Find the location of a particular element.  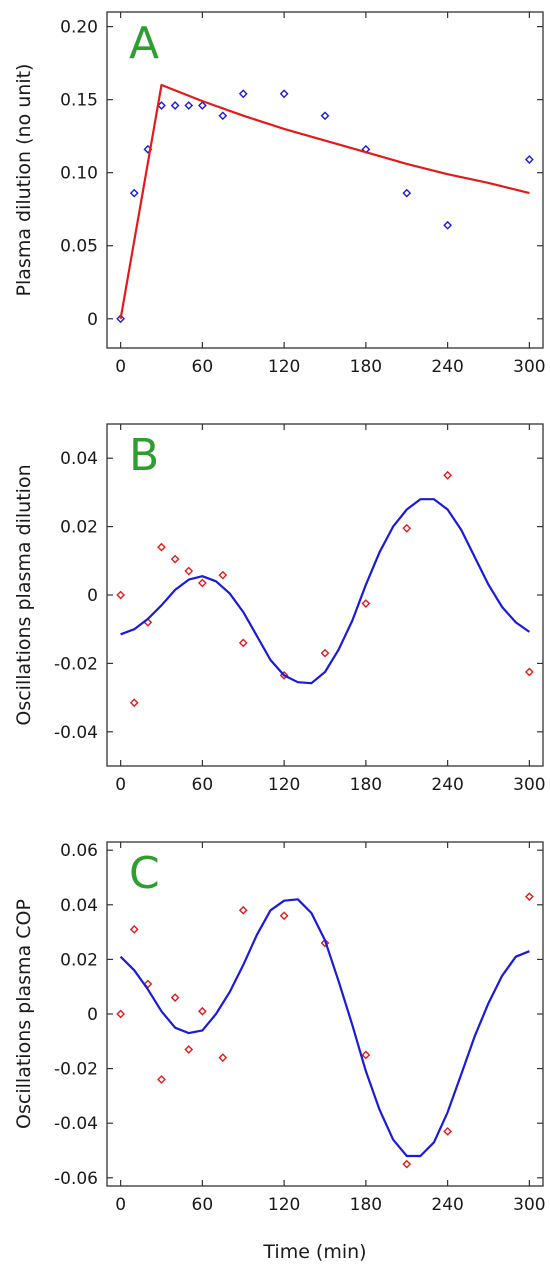

panel-letter: C is located at coordinates (144, 873).